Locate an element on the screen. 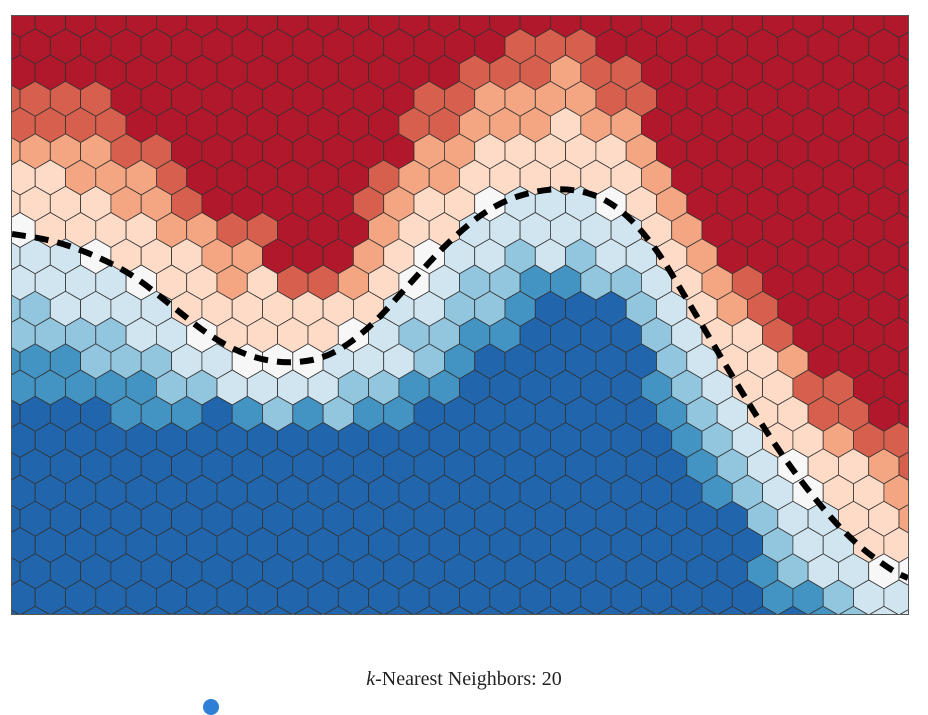 This screenshot has width=928, height=715. caption-label: -Nearest Neighbors: is located at coordinates (458, 679).